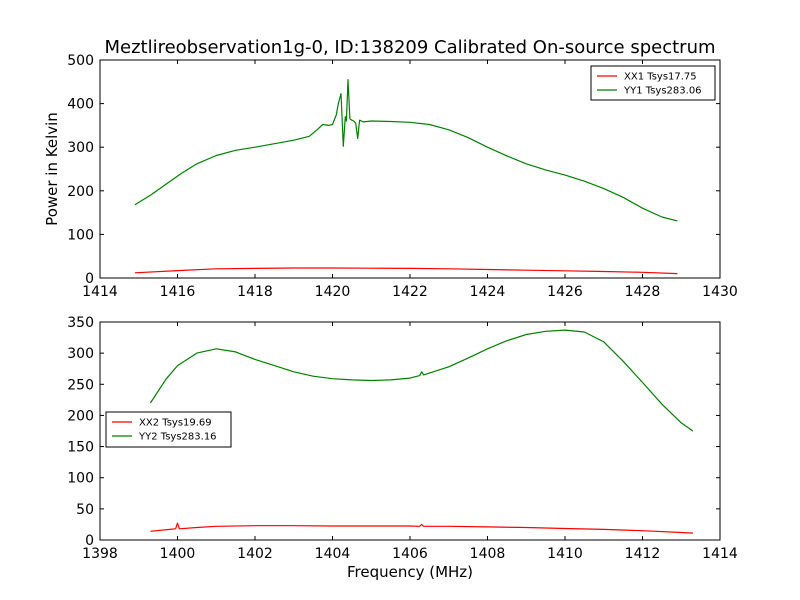  I want to click on top-y-axis-label: Power in Kelvin, so click(52, 169).